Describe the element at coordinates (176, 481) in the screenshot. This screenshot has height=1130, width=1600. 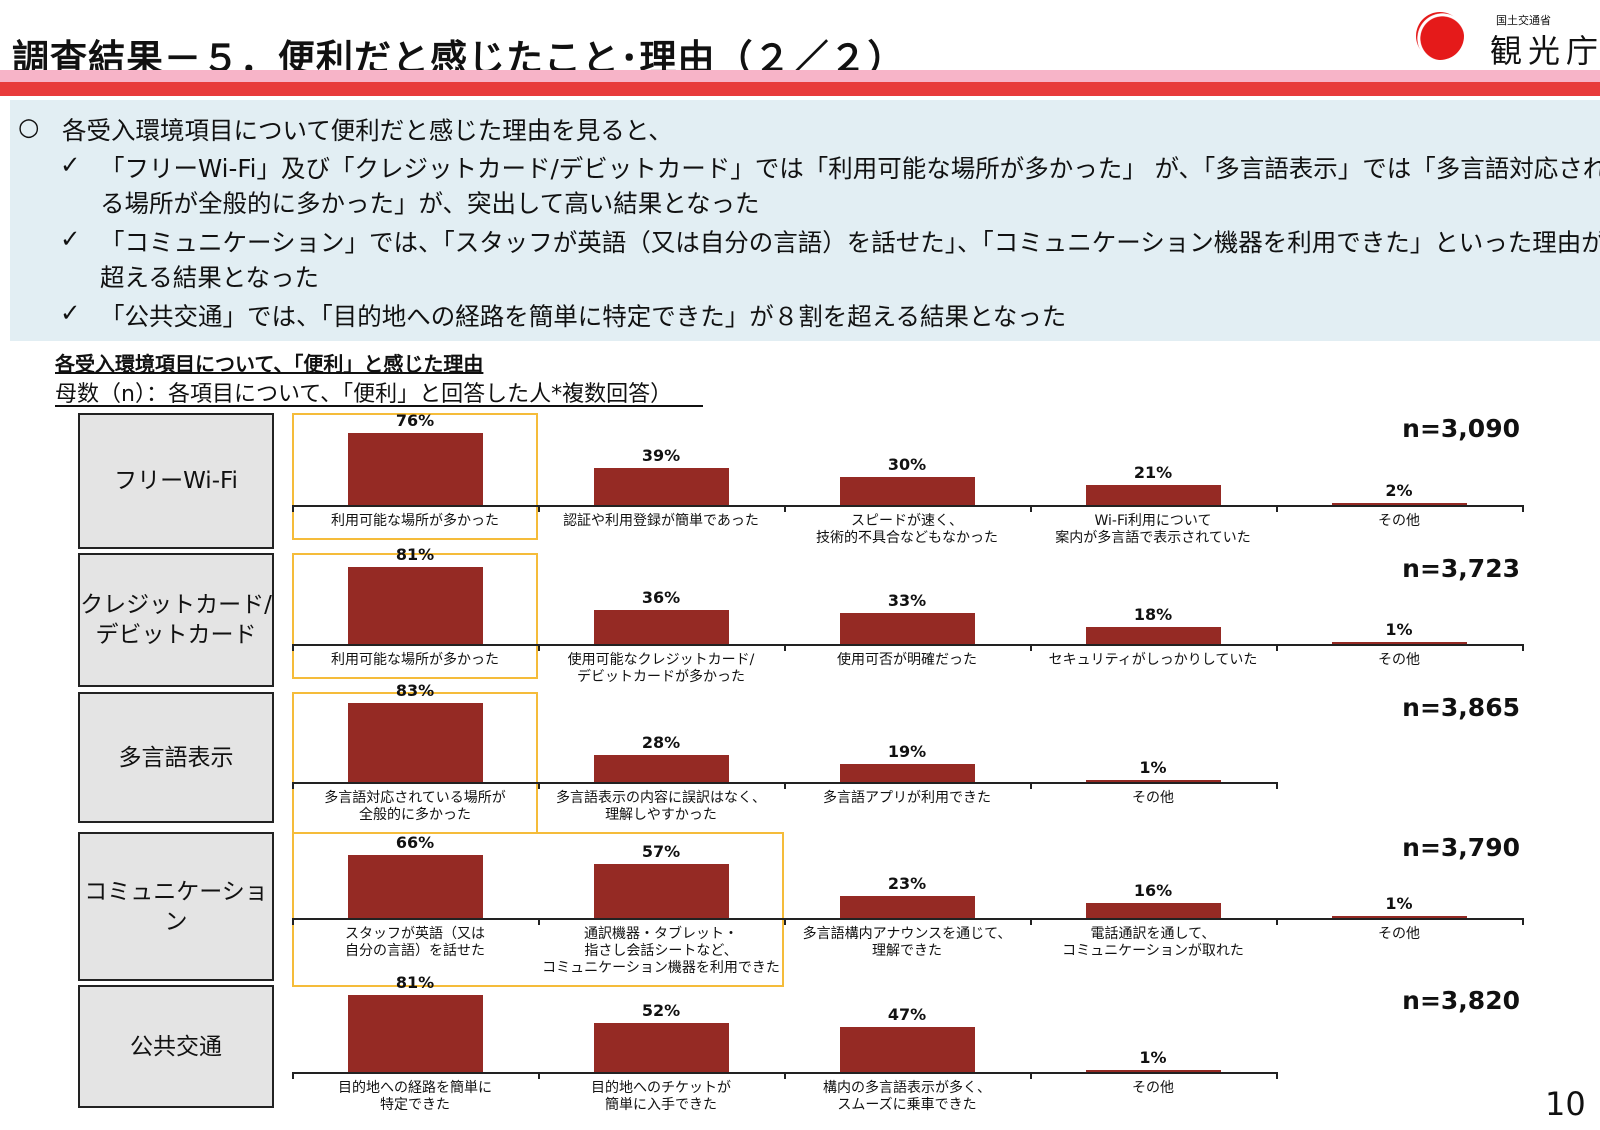
I see `category-label: フリーWi-Fi` at that location.